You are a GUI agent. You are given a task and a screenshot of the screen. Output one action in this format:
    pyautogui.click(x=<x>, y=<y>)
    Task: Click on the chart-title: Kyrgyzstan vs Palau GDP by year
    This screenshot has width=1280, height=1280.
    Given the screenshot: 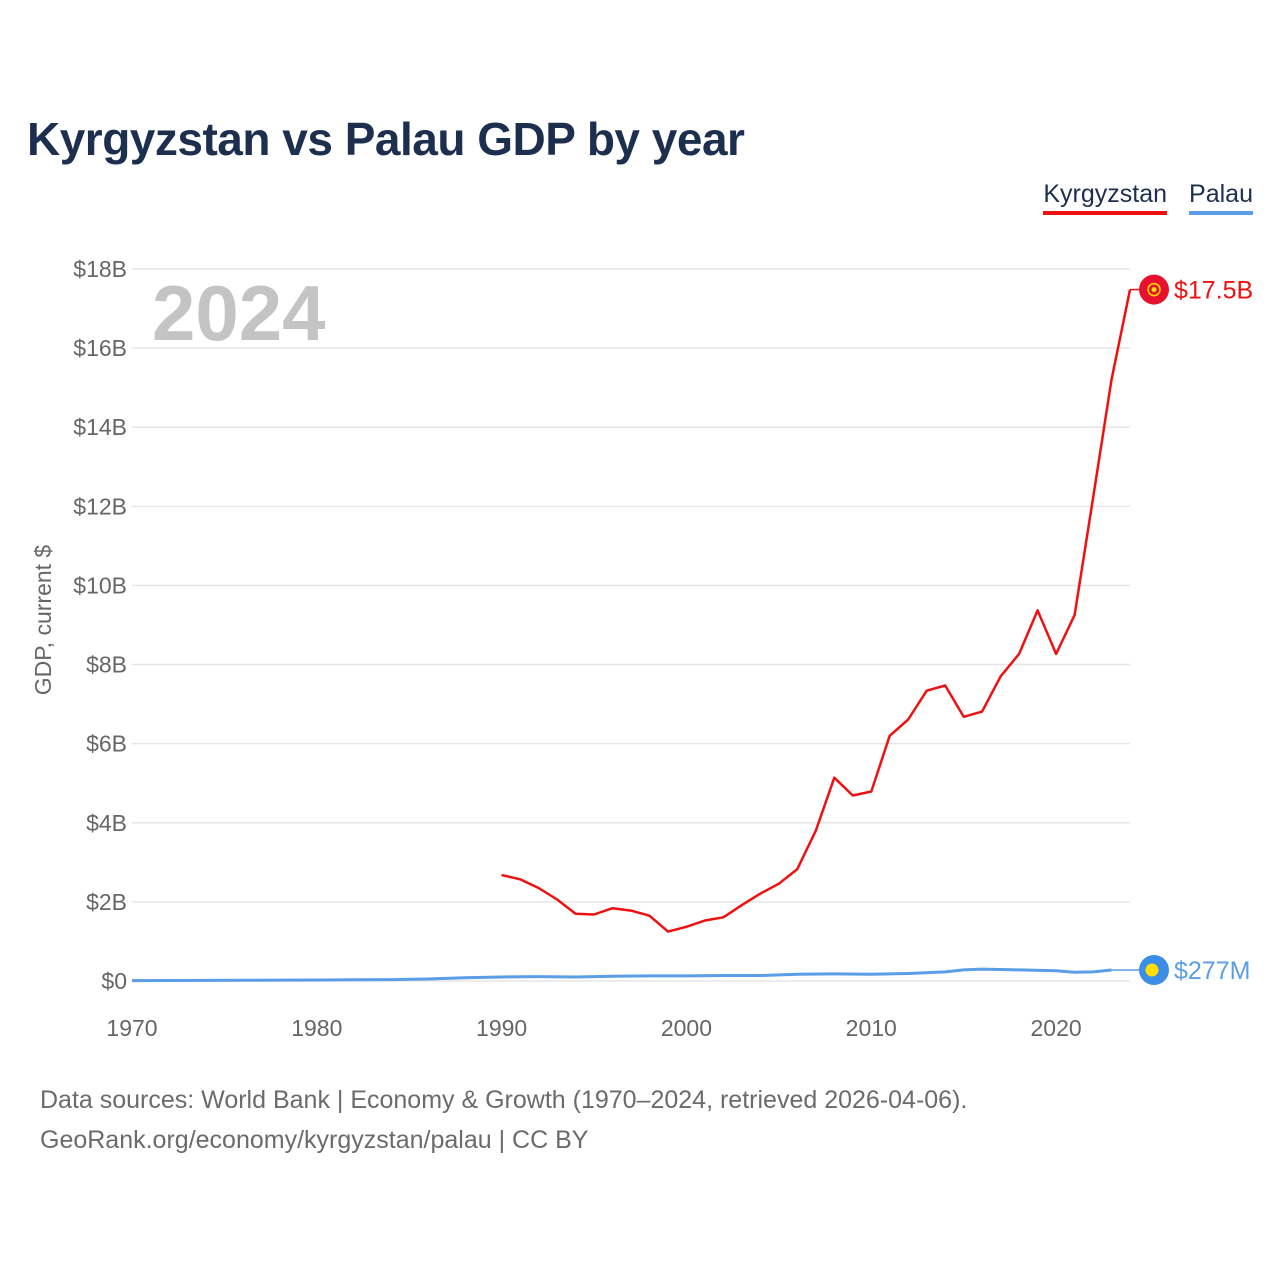 What is the action you would take?
    pyautogui.click(x=386, y=139)
    